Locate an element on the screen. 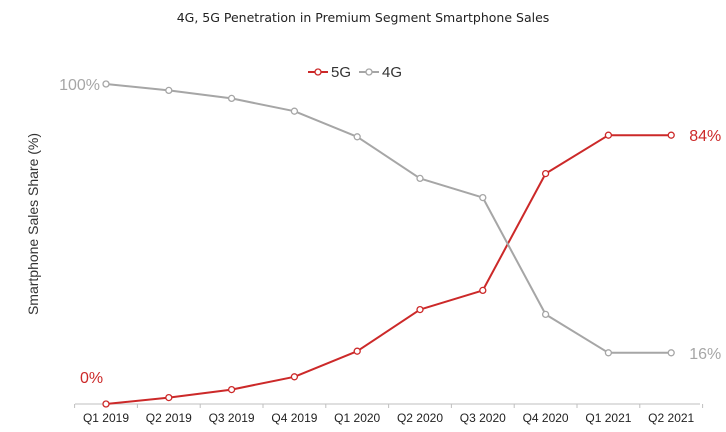 This screenshot has width=726, height=432. x-tick-label: Q2 2021 is located at coordinates (671, 418).